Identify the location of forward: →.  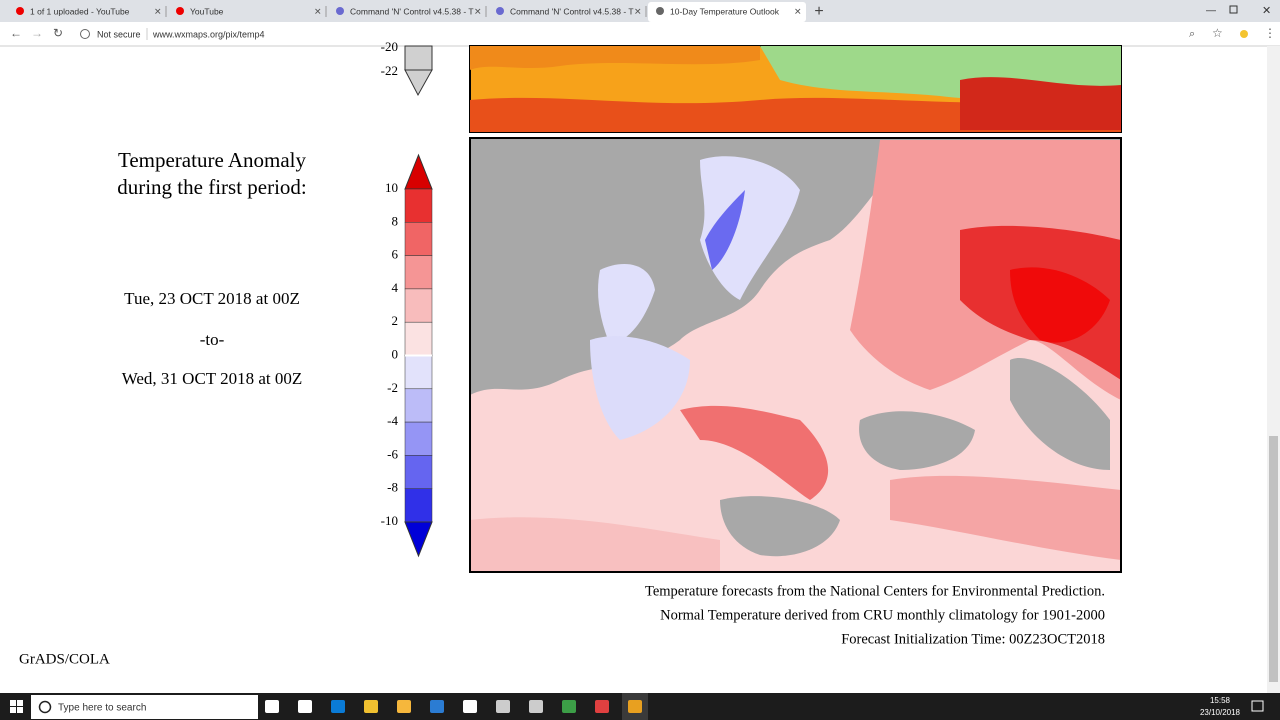
(37, 33).